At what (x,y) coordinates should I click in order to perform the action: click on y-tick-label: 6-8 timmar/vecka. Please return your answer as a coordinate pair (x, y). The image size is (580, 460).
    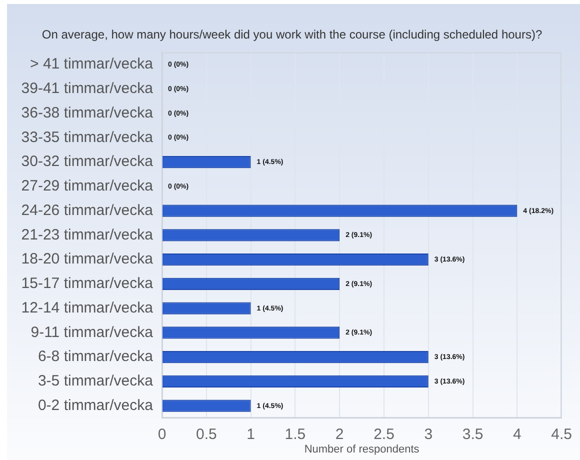
    Looking at the image, I should click on (96, 357).